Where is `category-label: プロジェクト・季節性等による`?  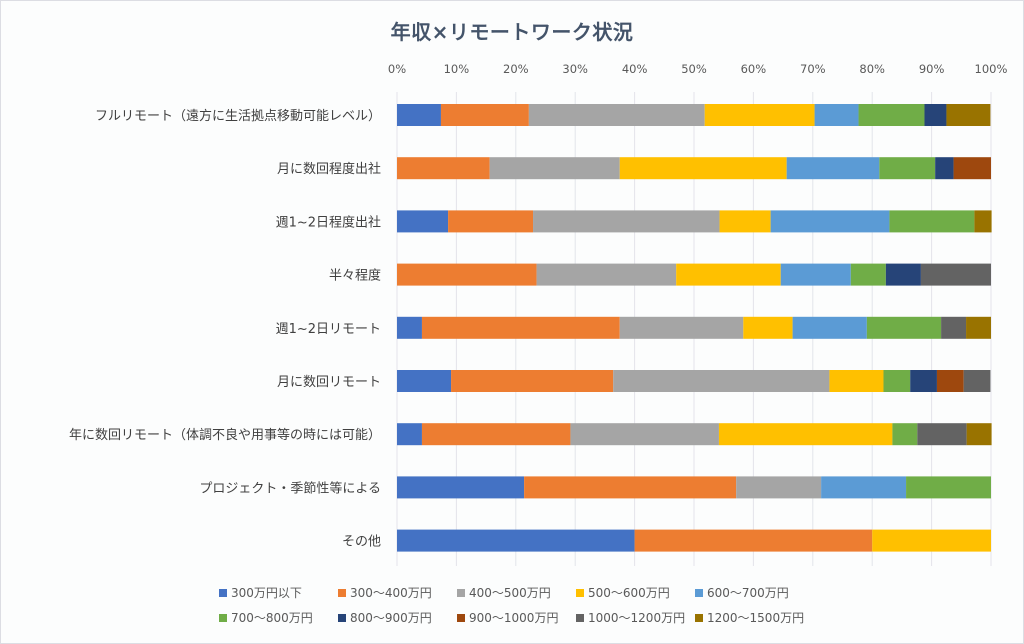
category-label: プロジェクト・季節性等による is located at coordinates (290, 488).